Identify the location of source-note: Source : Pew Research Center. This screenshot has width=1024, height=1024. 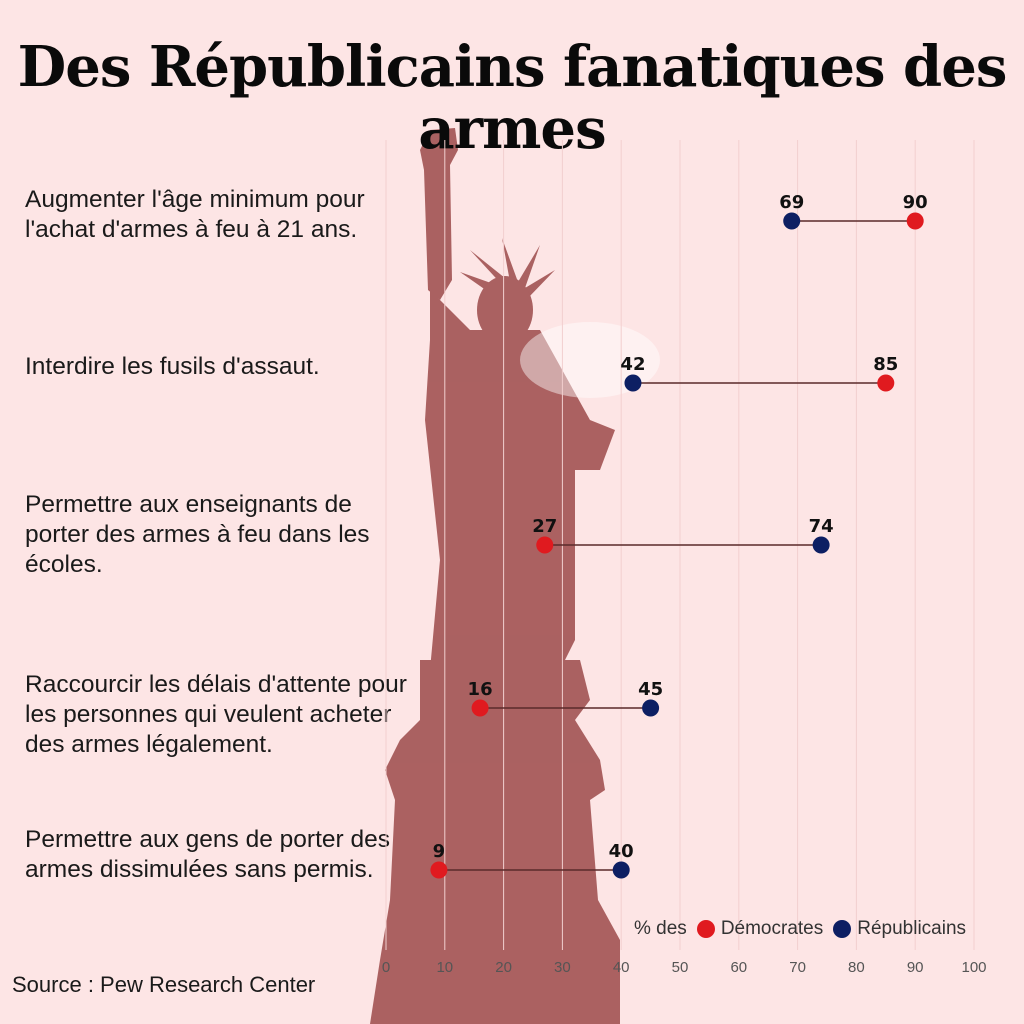
(164, 984).